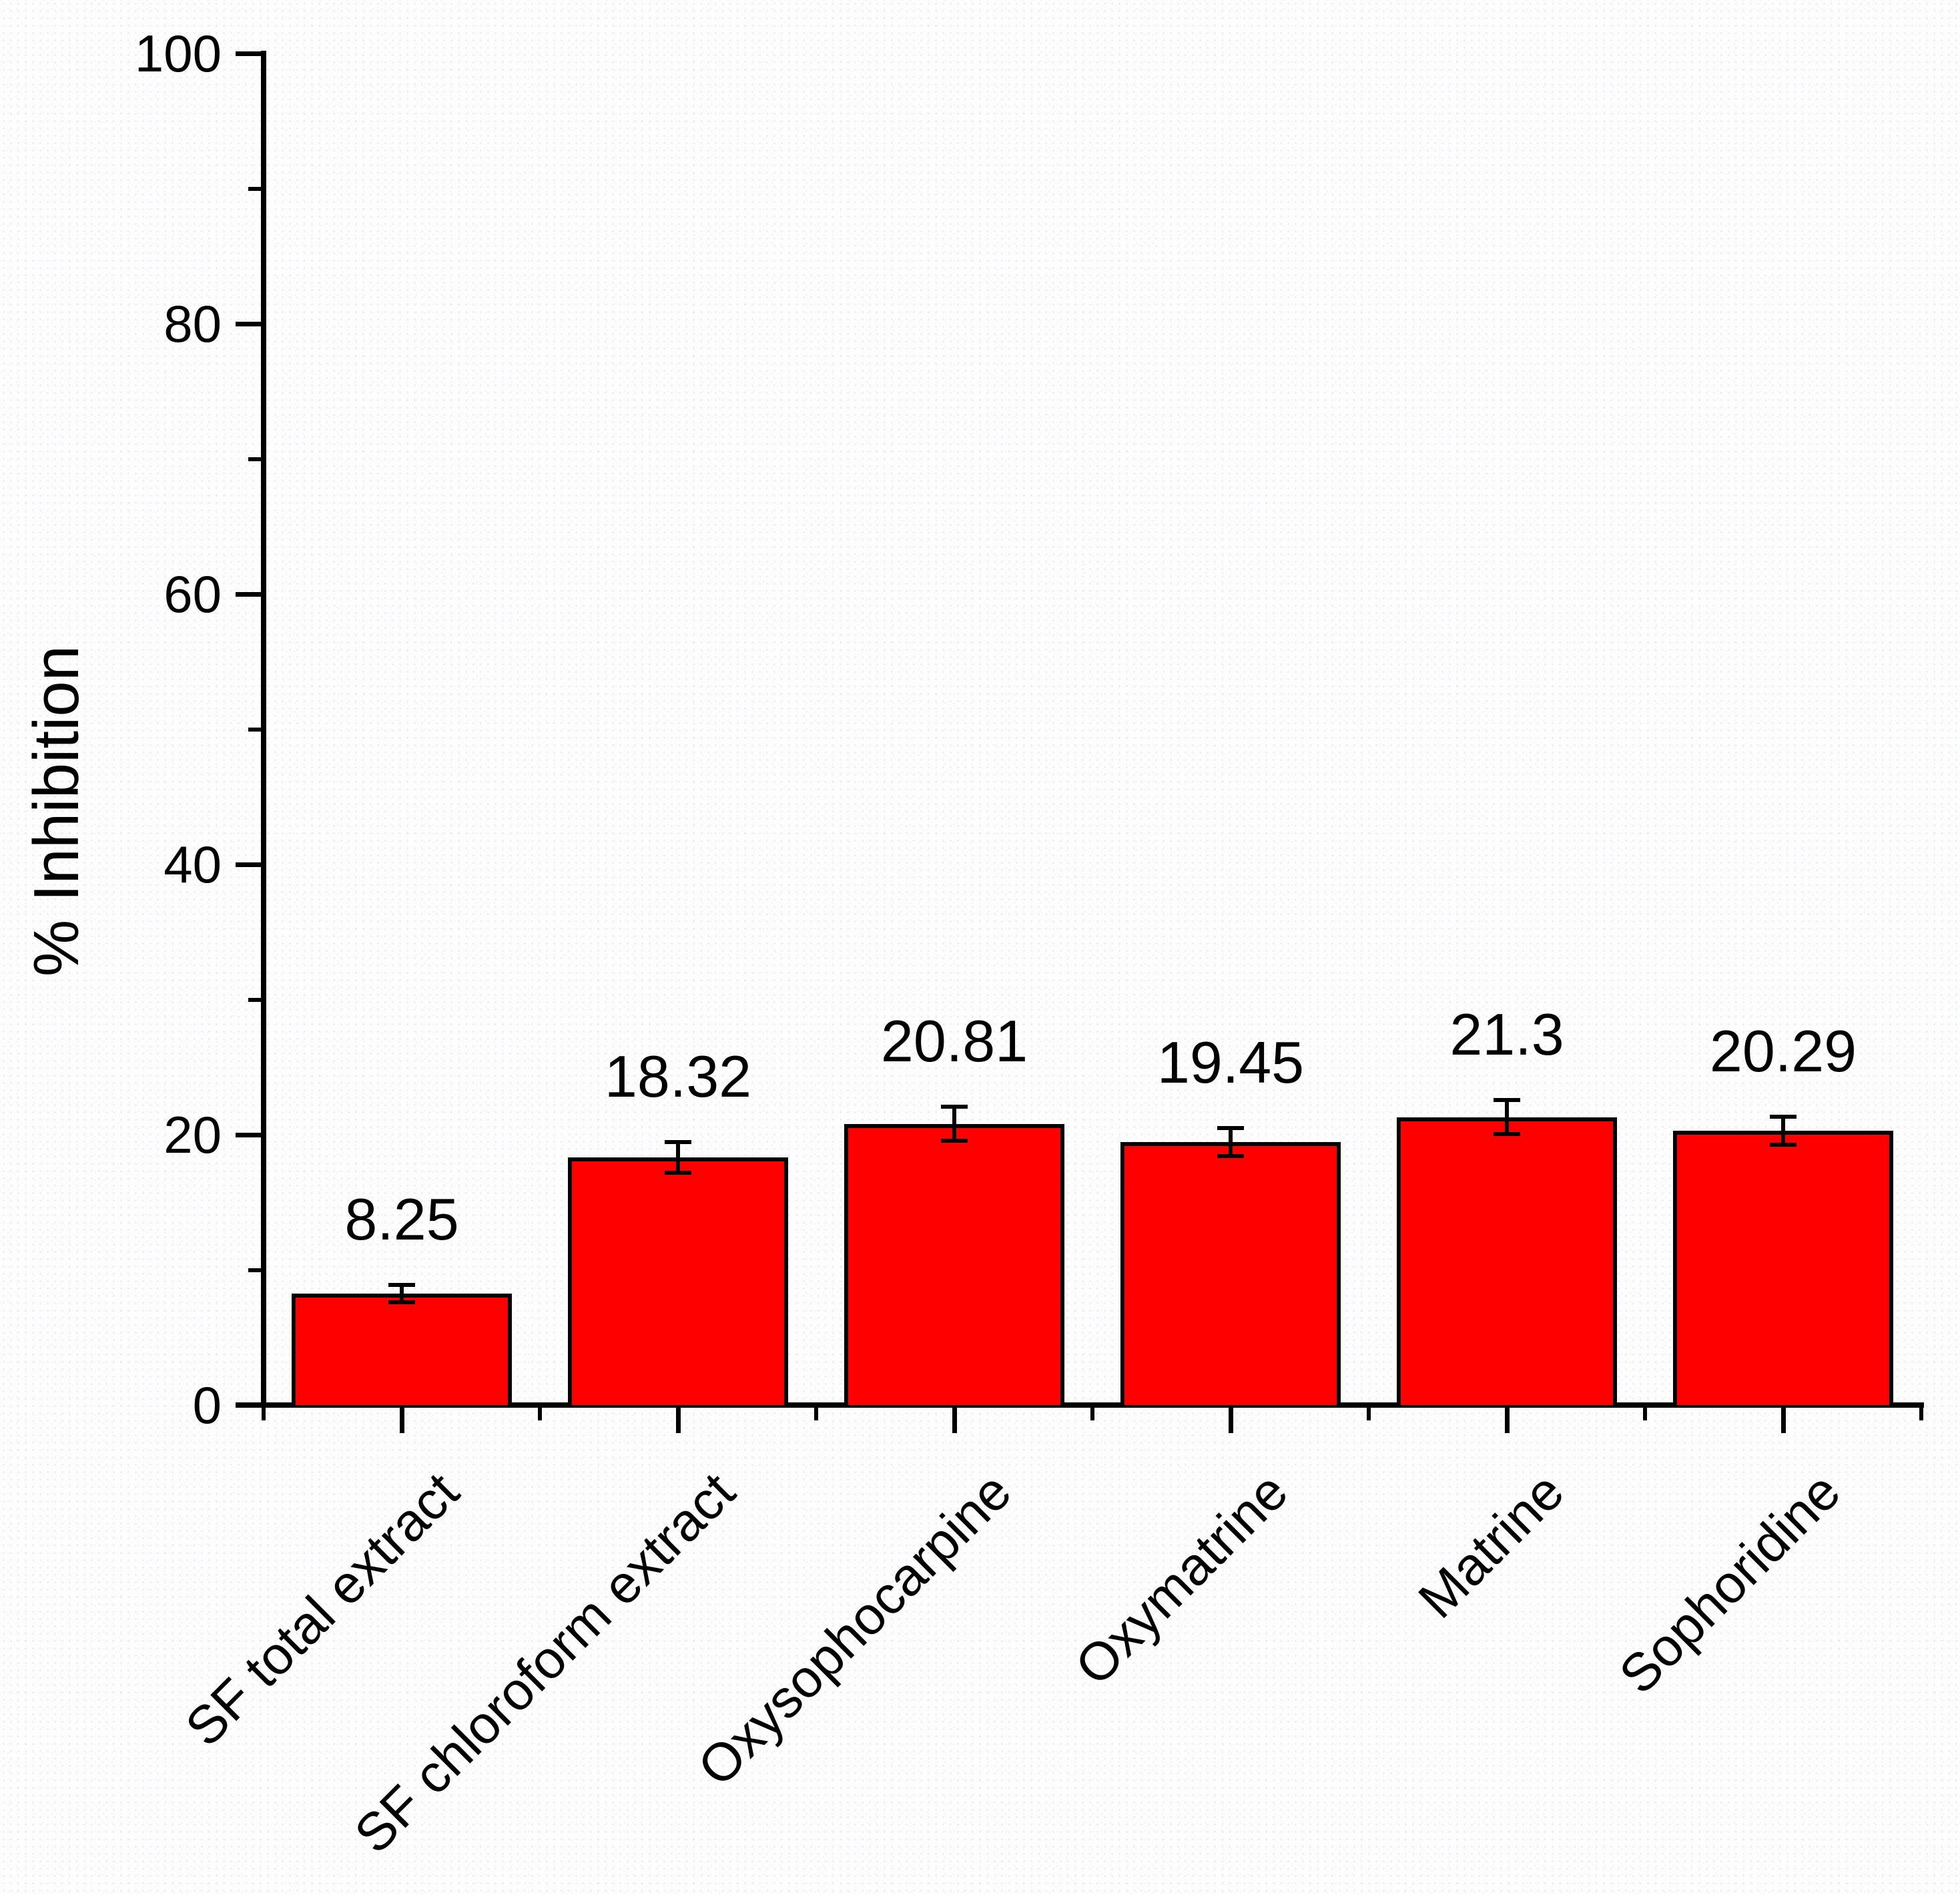  I want to click on y-tick-label: 100, so click(178, 53).